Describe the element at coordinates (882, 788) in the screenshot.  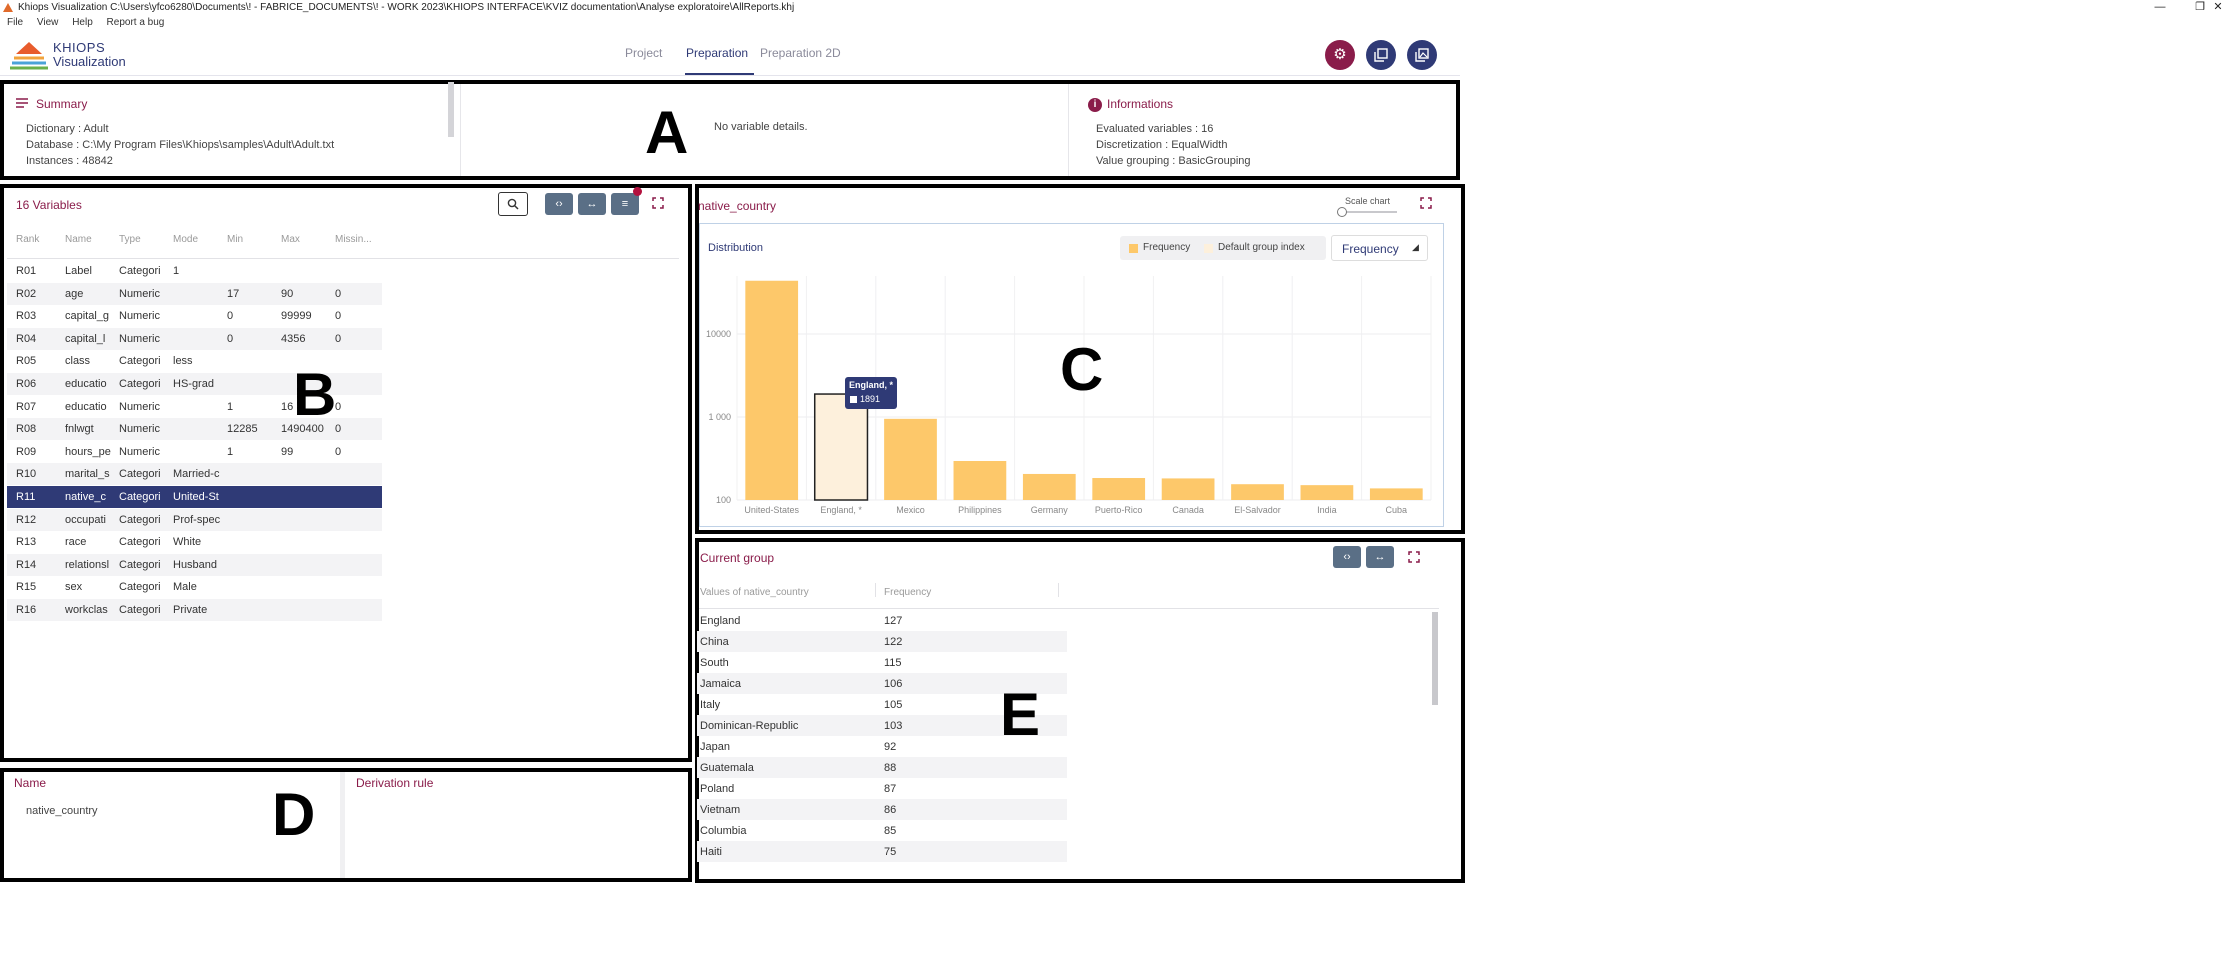
I see `group-row: Poland 87` at that location.